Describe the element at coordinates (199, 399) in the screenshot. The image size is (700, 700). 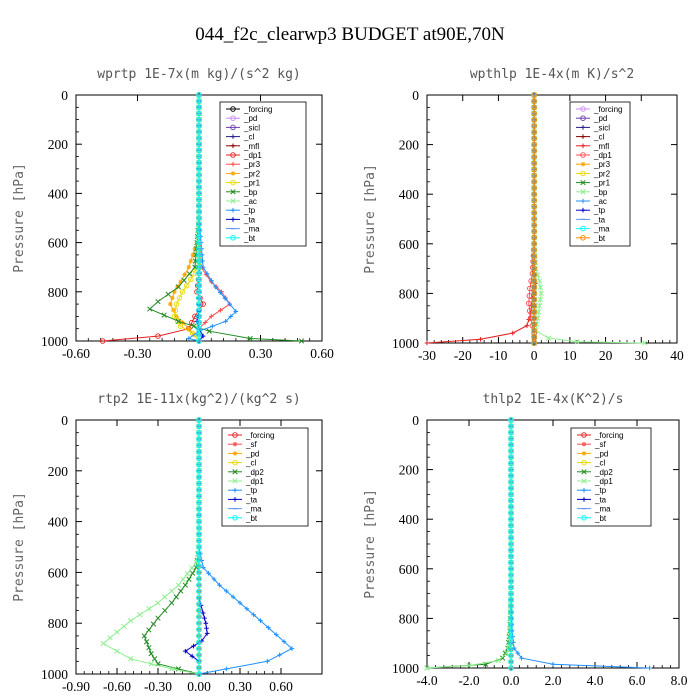
I see `panel-title: rtp2 1E-11x(kg^2)/(kg^2 s)` at that location.